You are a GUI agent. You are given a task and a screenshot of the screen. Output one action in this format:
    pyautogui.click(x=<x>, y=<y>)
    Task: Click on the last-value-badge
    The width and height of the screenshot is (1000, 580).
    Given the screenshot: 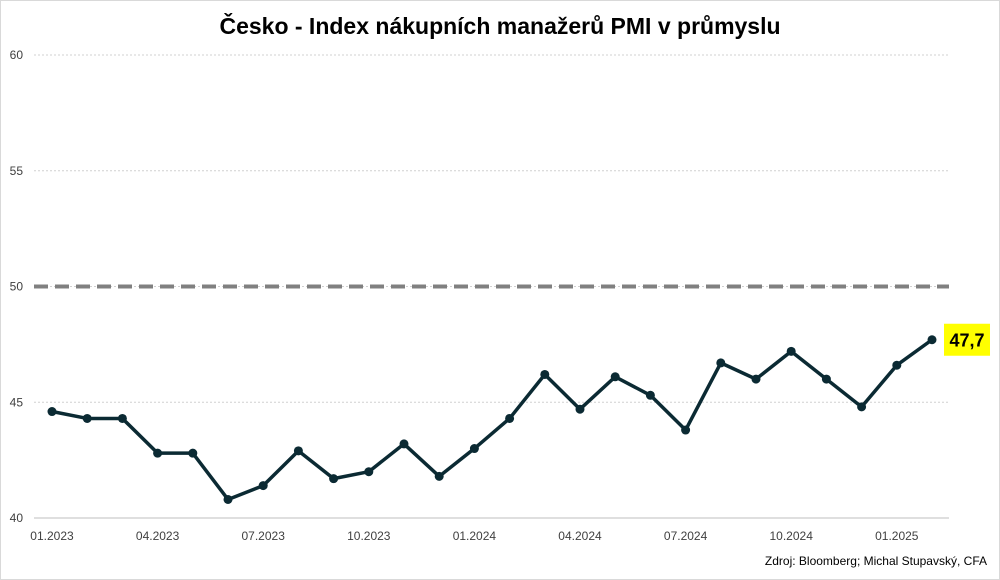 What is the action you would take?
    pyautogui.click(x=967, y=339)
    